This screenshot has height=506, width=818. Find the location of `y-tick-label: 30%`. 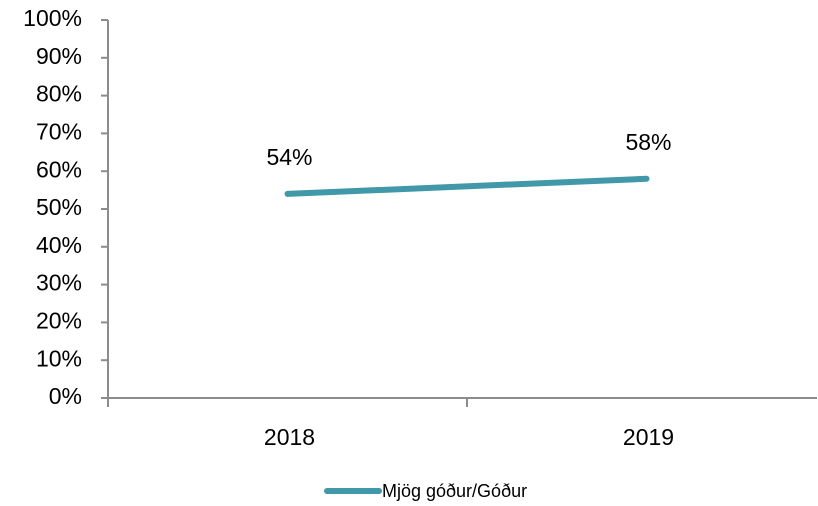

y-tick-label: 30% is located at coordinates (59, 283).